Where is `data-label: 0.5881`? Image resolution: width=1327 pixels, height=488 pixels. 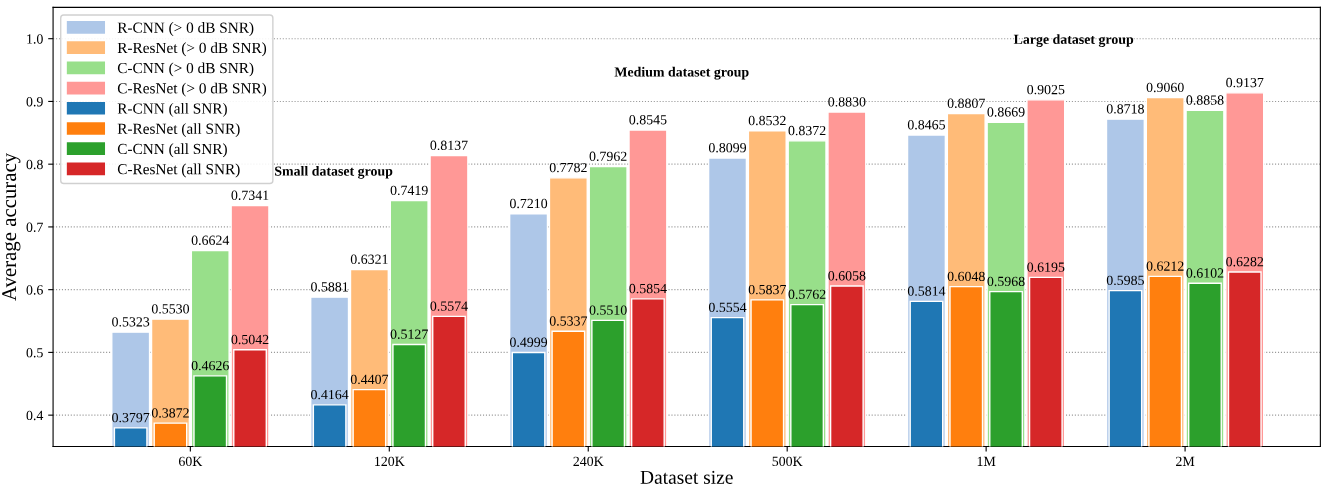 data-label: 0.5881 is located at coordinates (329, 287).